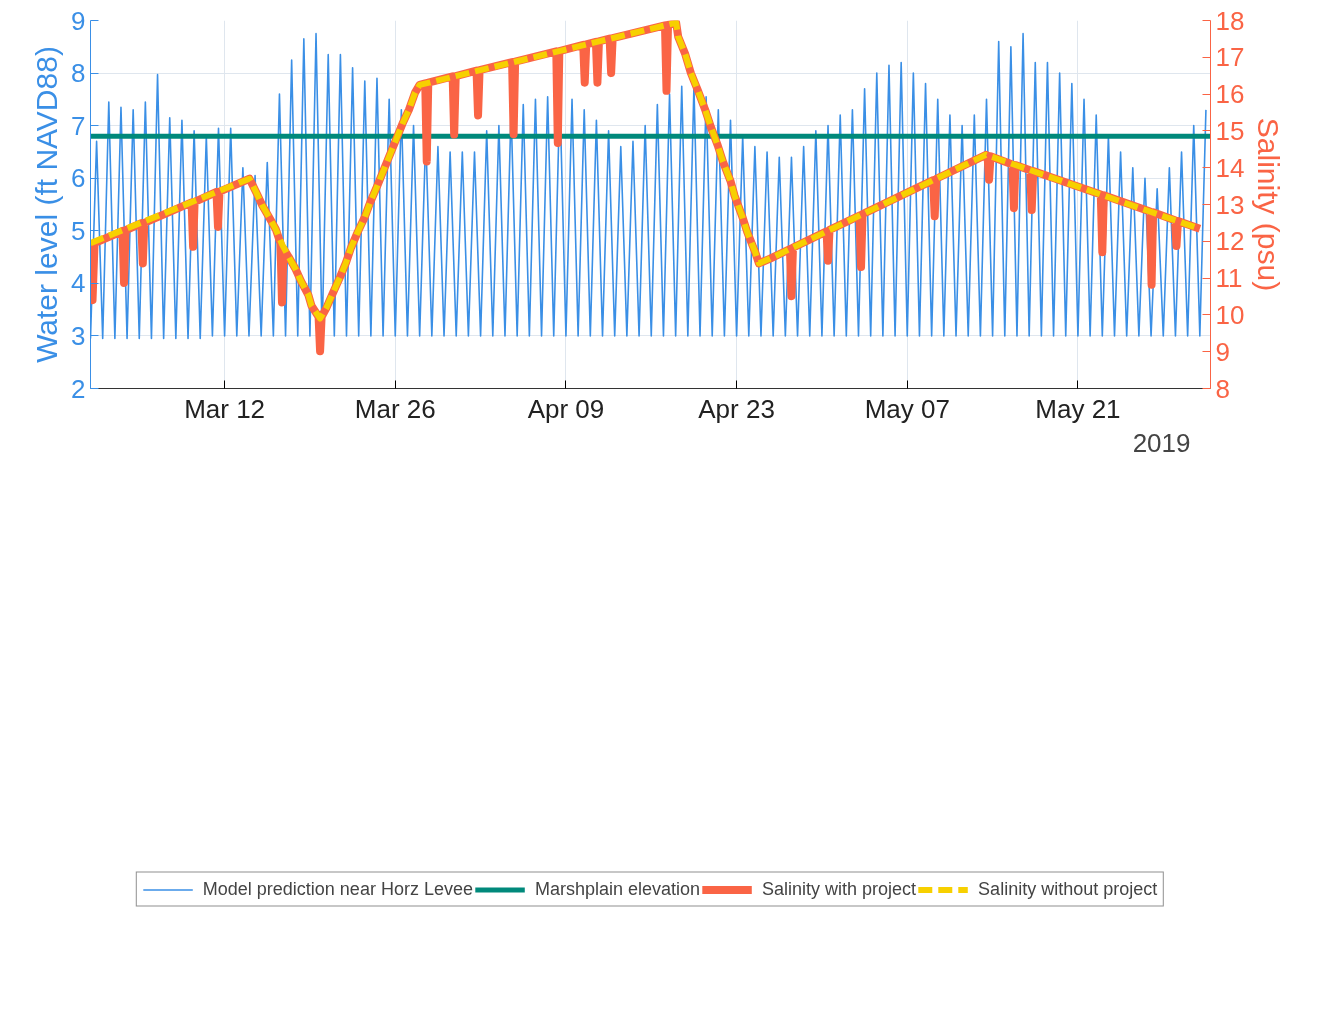 This screenshot has width=1338, height=1010. I want to click on y-tick-label: 5, so click(78, 230).